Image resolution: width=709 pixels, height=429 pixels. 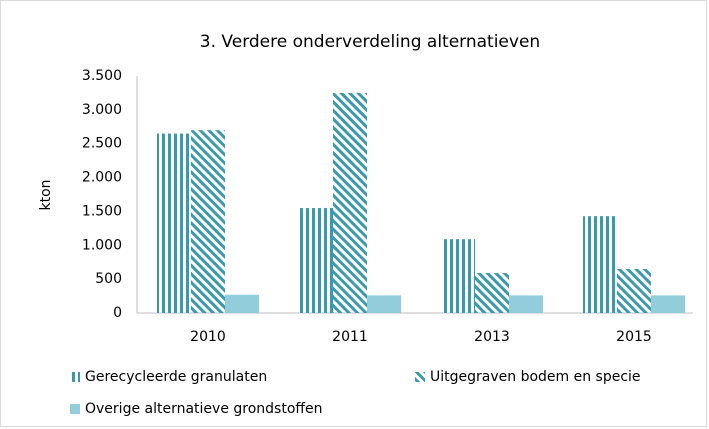 I want to click on chart-title: 3. Verdere onderverdeling alternatieven, so click(x=370, y=42).